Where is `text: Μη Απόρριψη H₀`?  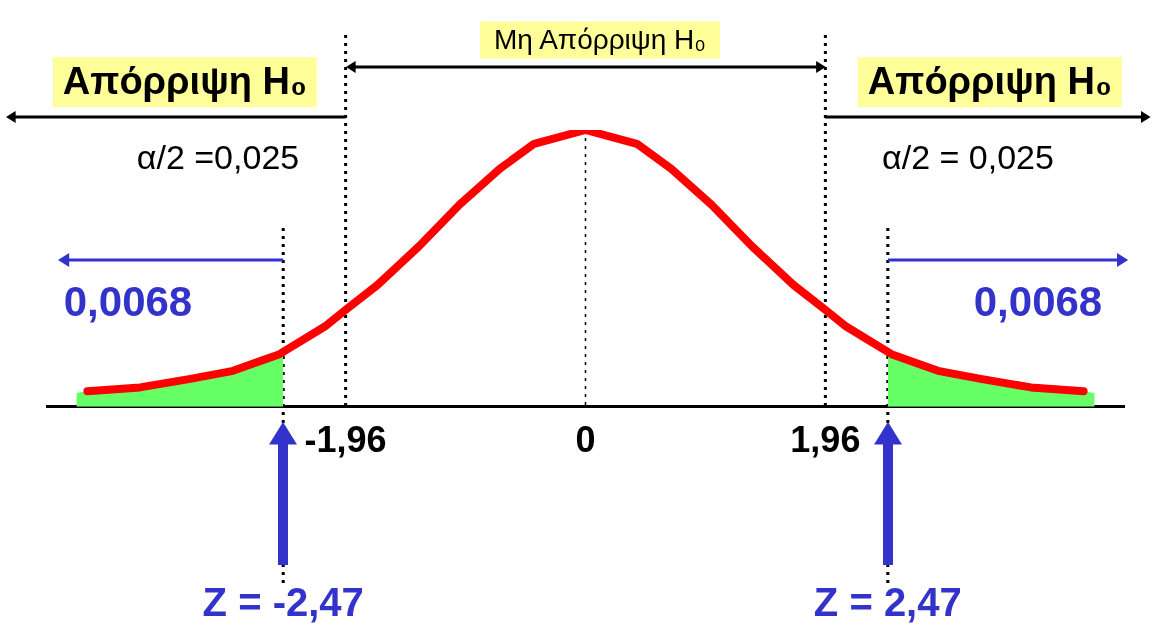
text: Μη Απόρριψη H₀ is located at coordinates (600, 40).